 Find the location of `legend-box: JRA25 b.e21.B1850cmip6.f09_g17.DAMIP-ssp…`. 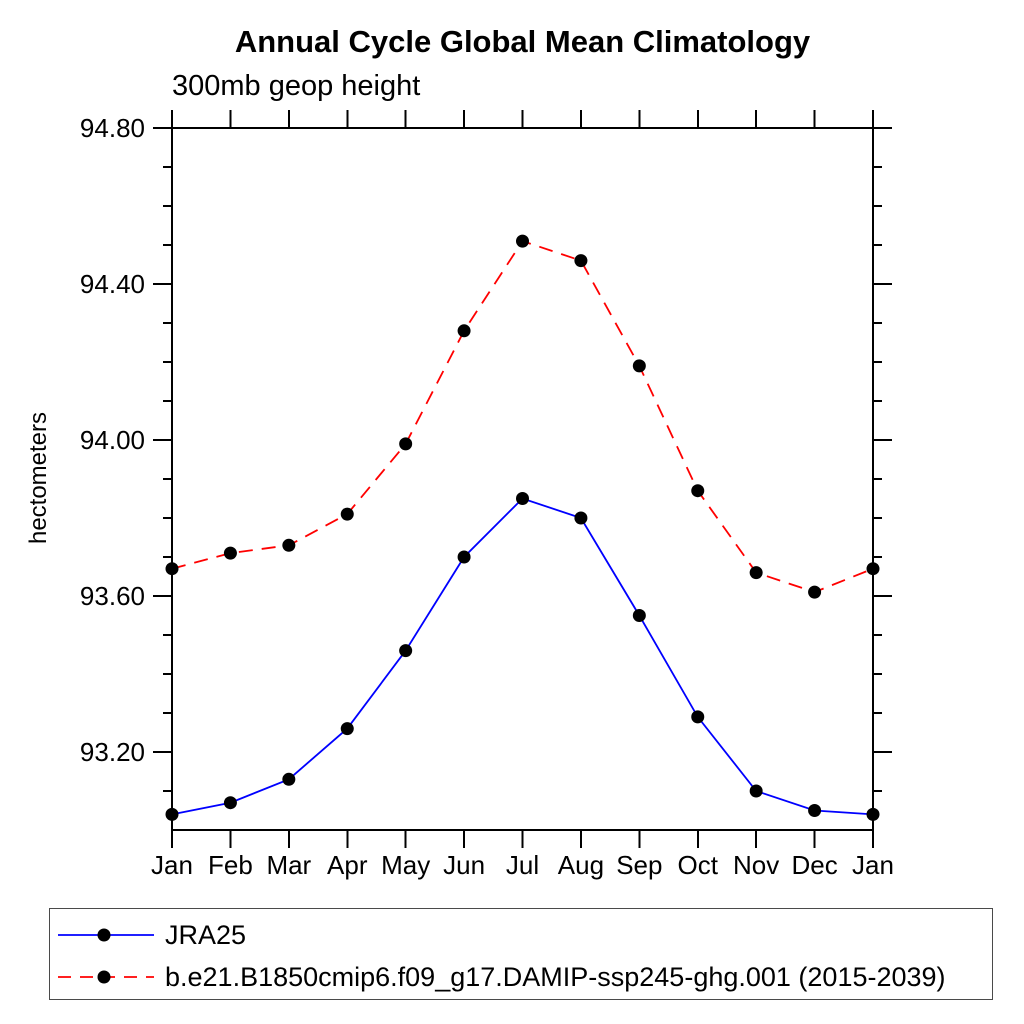

legend-box: JRA25 b.e21.B1850cmip6.f09_g17.DAMIP-ssp… is located at coordinates (521, 954).